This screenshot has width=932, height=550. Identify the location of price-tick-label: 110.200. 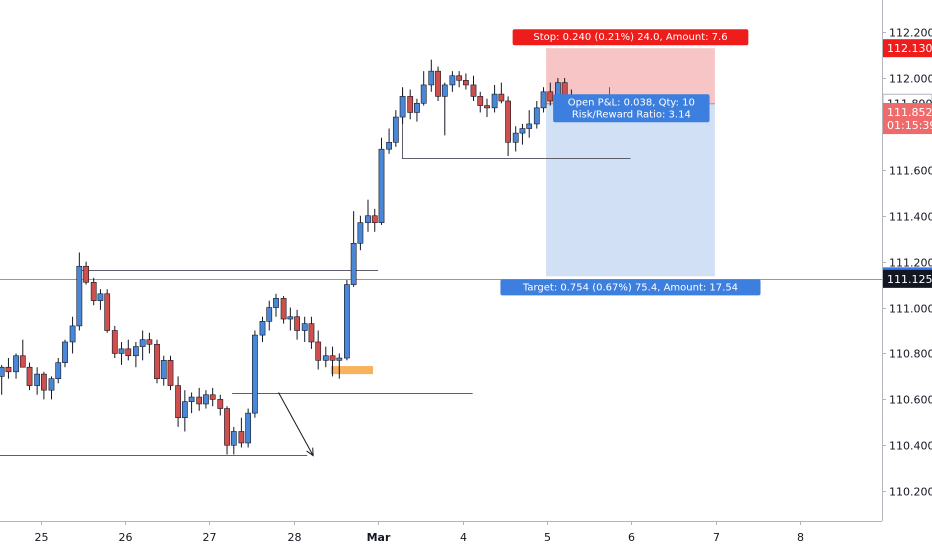
(910, 492).